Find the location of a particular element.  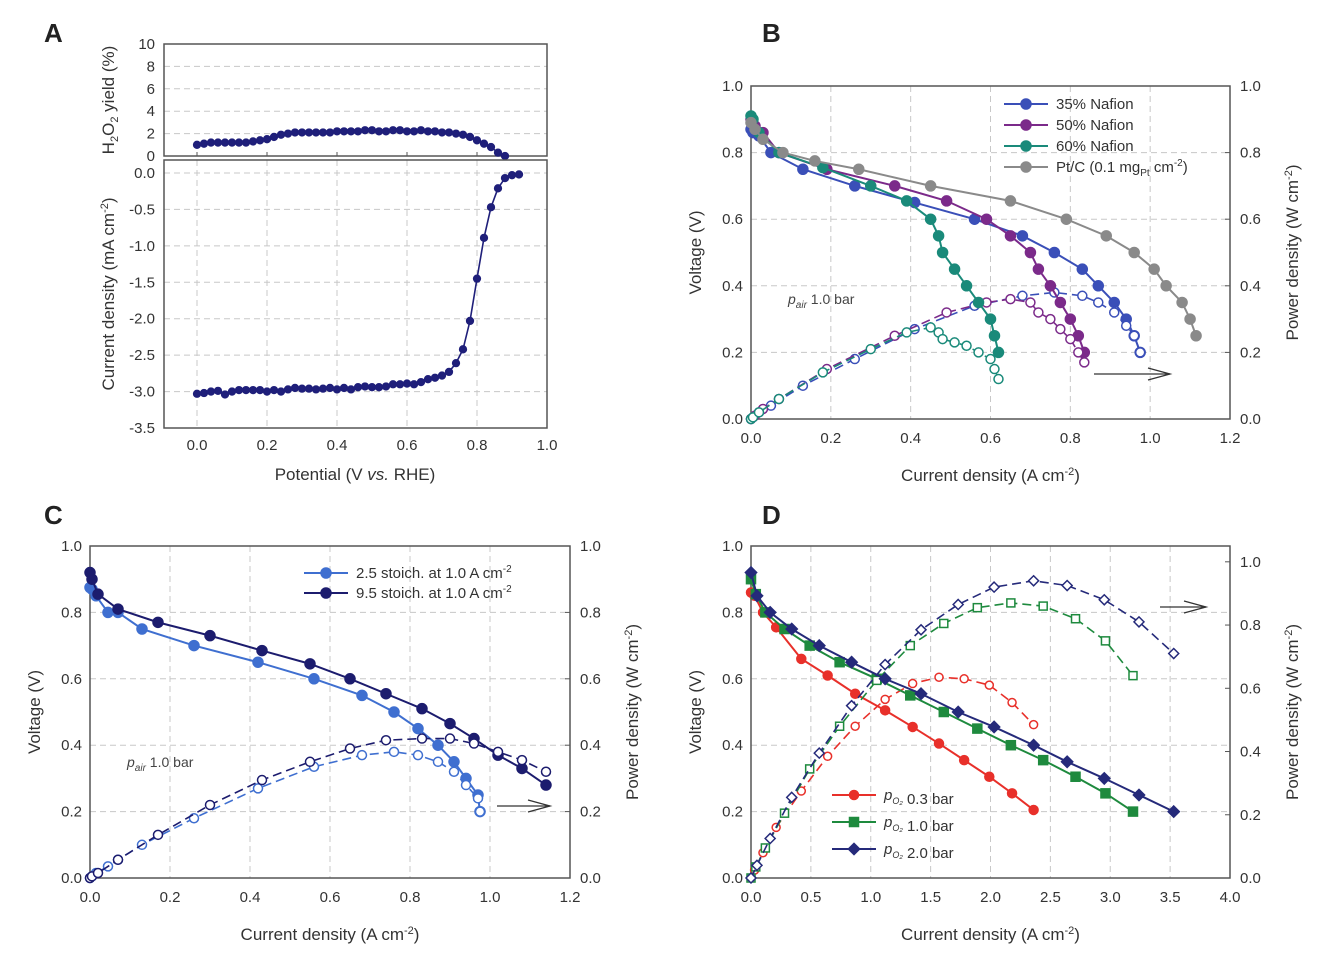

legend-label: Pt/C (0.1 mgPt cm-2) is located at coordinates (1122, 168).